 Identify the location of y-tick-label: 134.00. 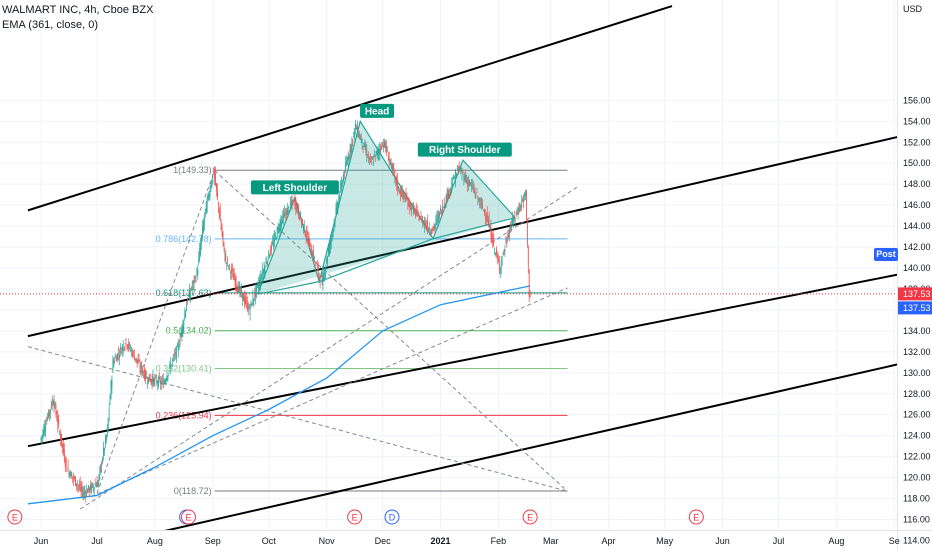
(917, 331).